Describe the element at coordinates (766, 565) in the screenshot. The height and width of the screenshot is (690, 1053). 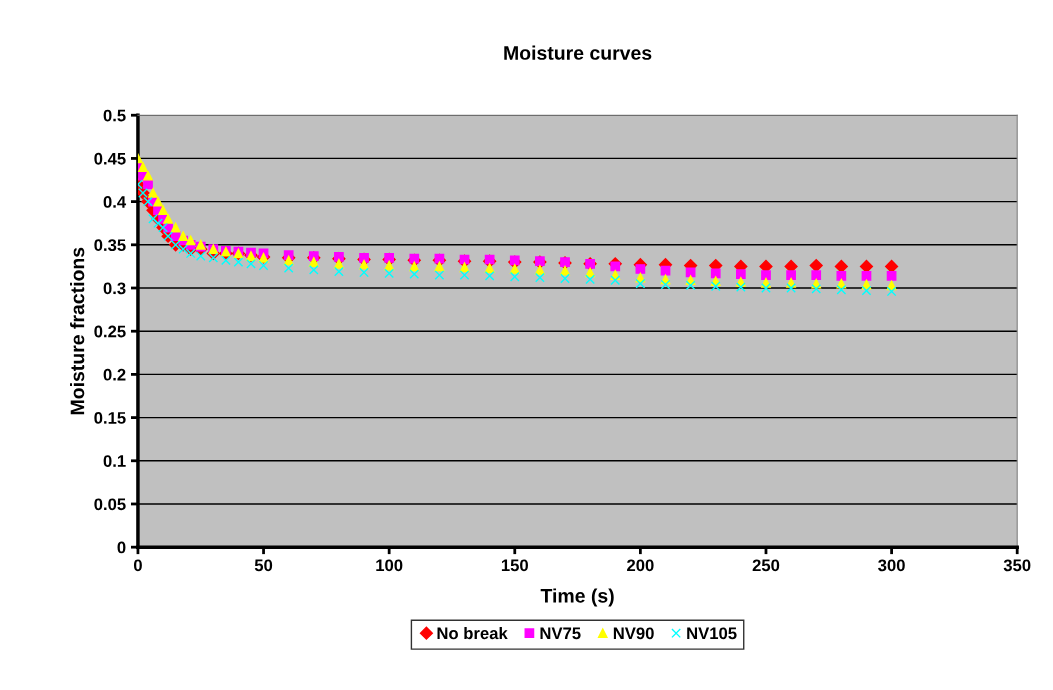
I see `x-tick-label: 250` at that location.